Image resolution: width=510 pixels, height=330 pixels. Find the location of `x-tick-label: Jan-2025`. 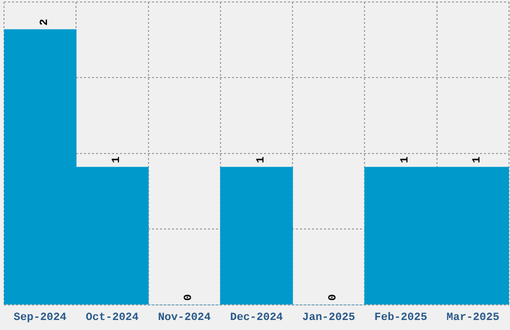

x-tick-label: Jan-2025 is located at coordinates (329, 318).